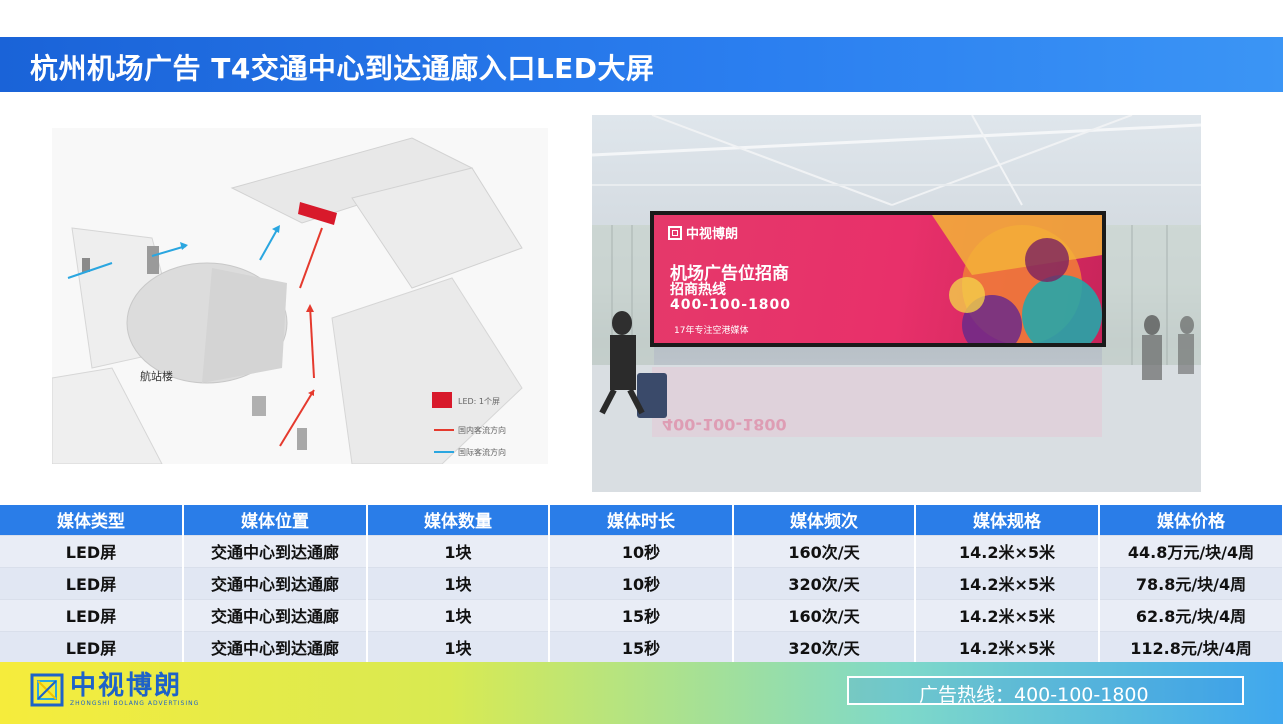 The height and width of the screenshot is (724, 1283). What do you see at coordinates (824, 520) in the screenshot?
I see `header-media-frequency: 媒体频次` at bounding box center [824, 520].